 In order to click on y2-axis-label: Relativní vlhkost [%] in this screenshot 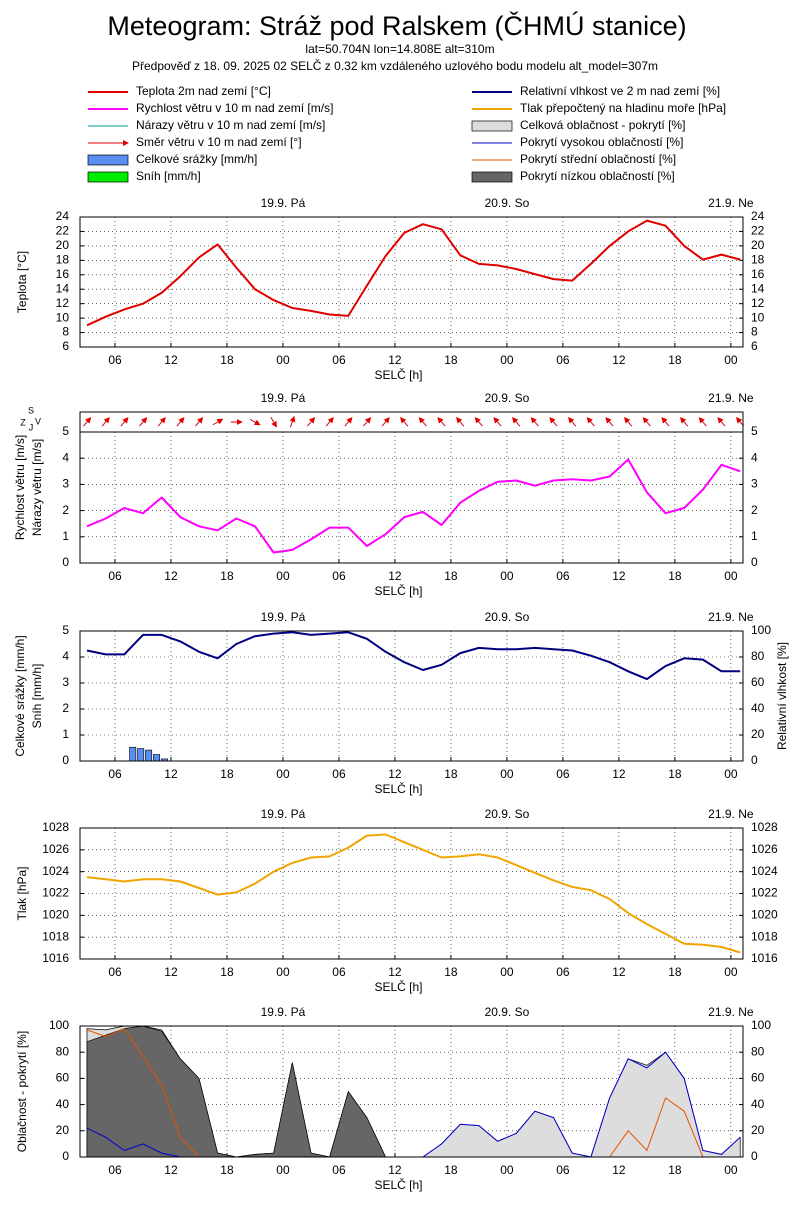, I will do `click(782, 696)`.